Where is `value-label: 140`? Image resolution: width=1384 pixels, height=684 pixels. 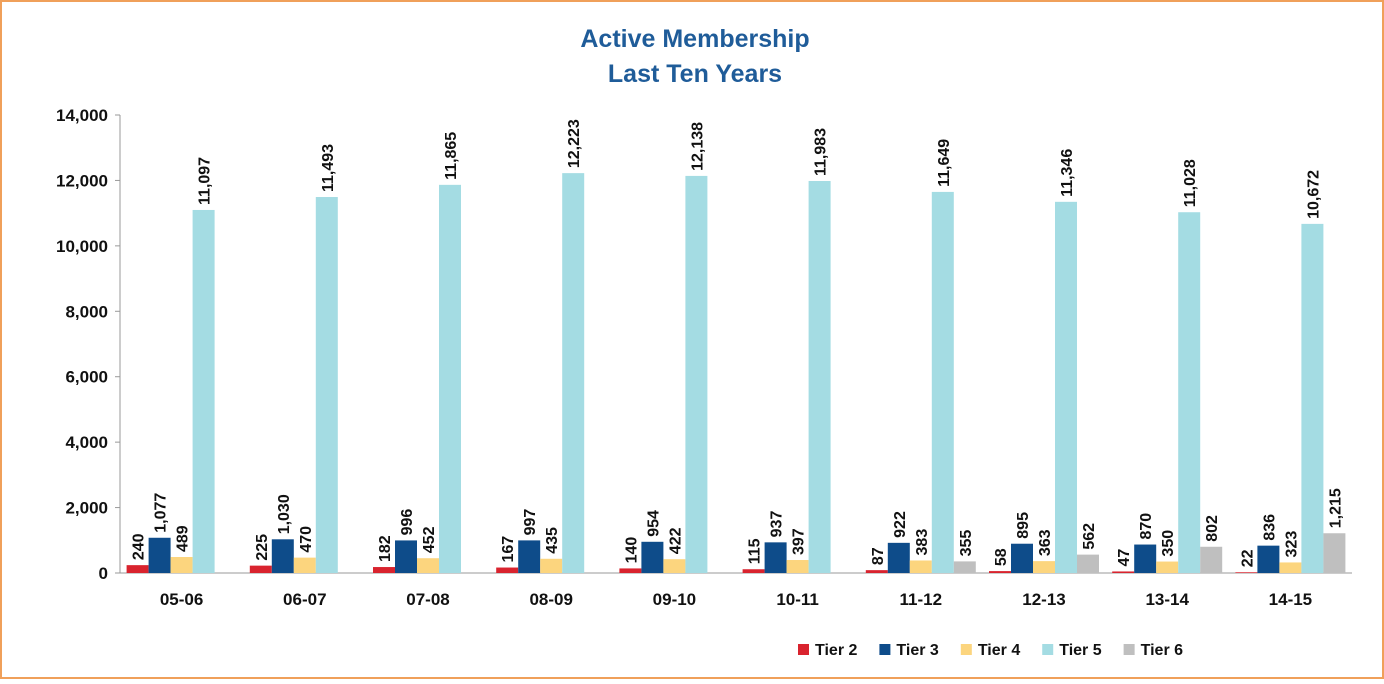
value-label: 140 is located at coordinates (631, 550).